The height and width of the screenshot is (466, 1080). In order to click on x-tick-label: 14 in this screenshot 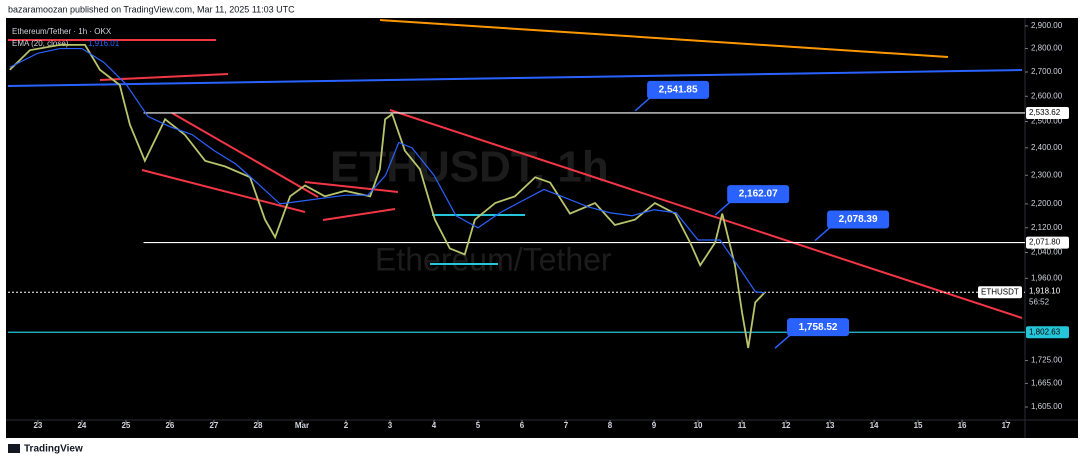, I will do `click(874, 425)`.